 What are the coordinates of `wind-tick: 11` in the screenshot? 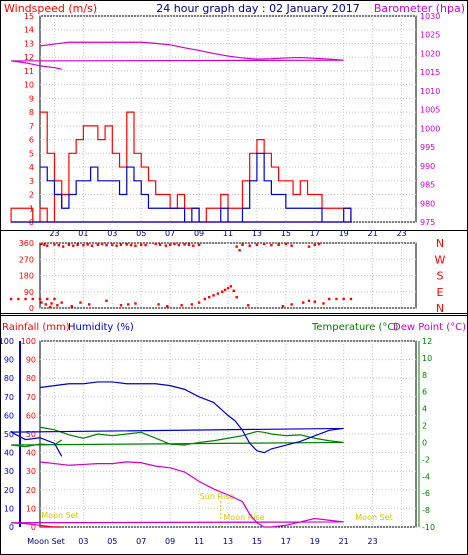 It's located at (29, 71).